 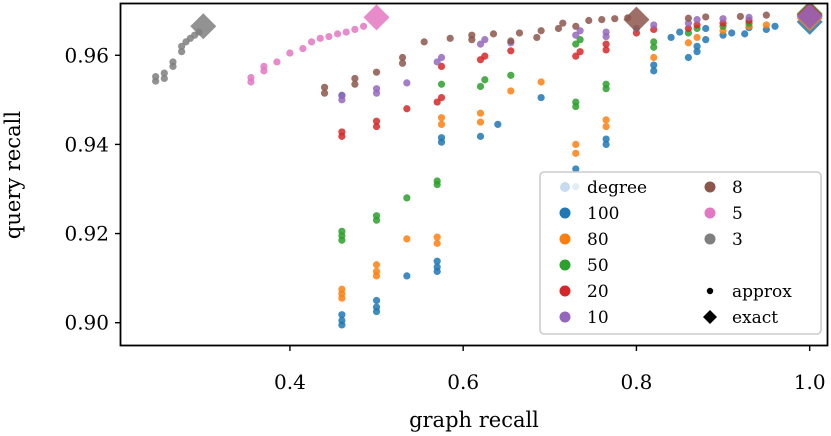 What do you see at coordinates (463, 382) in the screenshot?
I see `x-tick-label: 0.6` at bounding box center [463, 382].